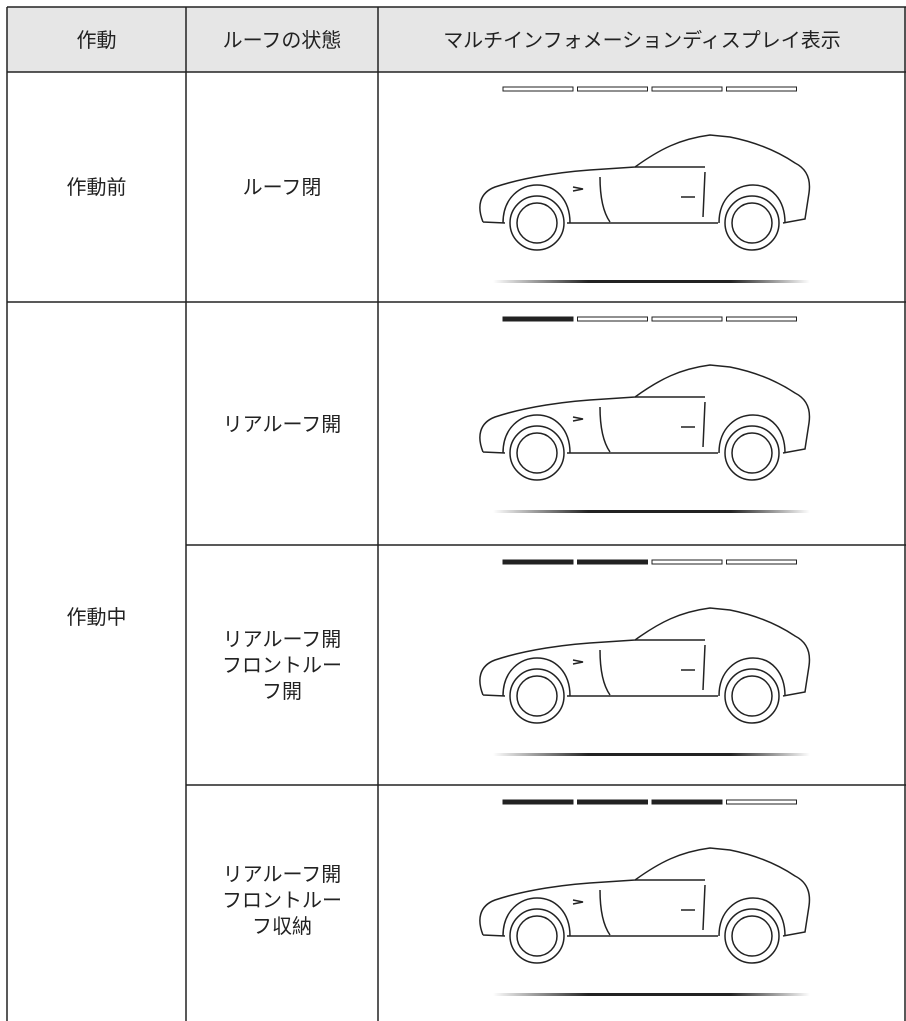  Describe the element at coordinates (282, 926) in the screenshot. I see `state-line: フ収納` at that location.